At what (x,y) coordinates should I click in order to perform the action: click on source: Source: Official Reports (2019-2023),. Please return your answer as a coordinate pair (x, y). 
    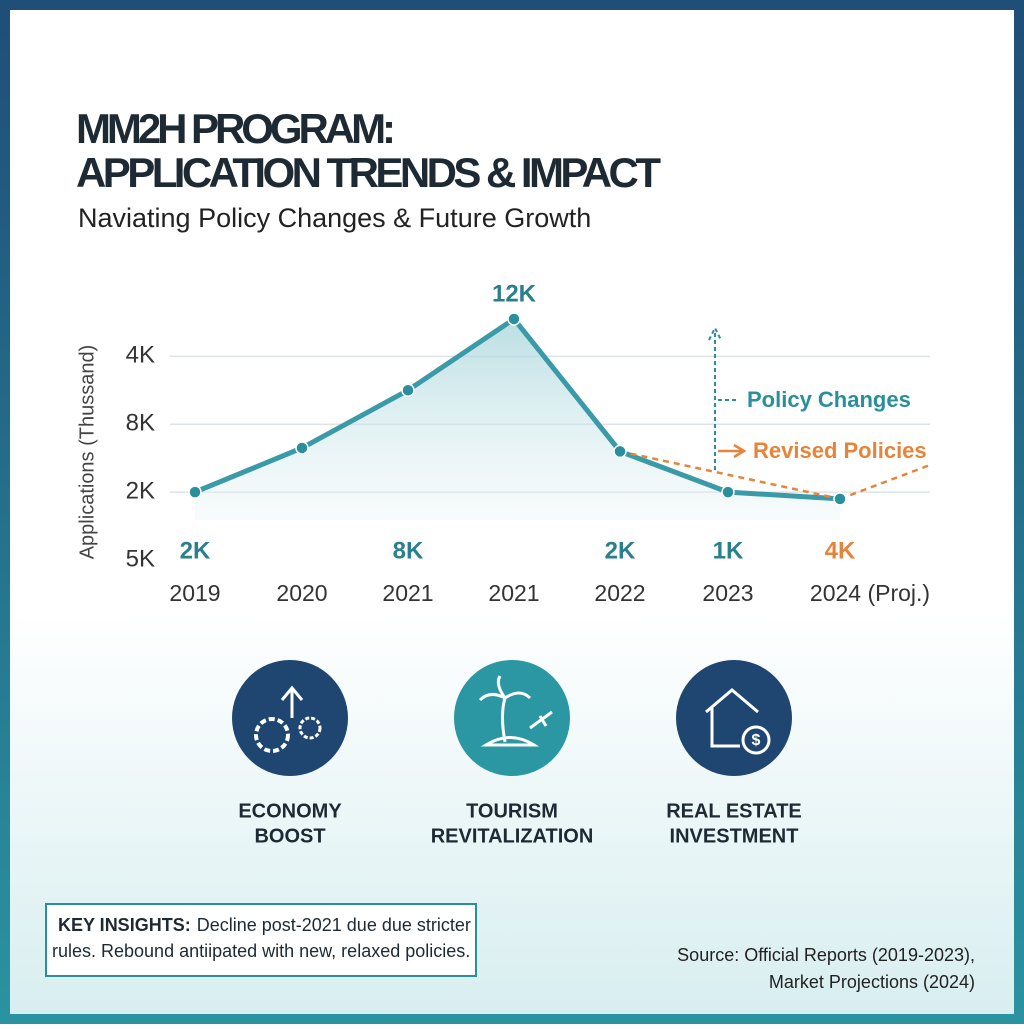
    Looking at the image, I should click on (826, 955).